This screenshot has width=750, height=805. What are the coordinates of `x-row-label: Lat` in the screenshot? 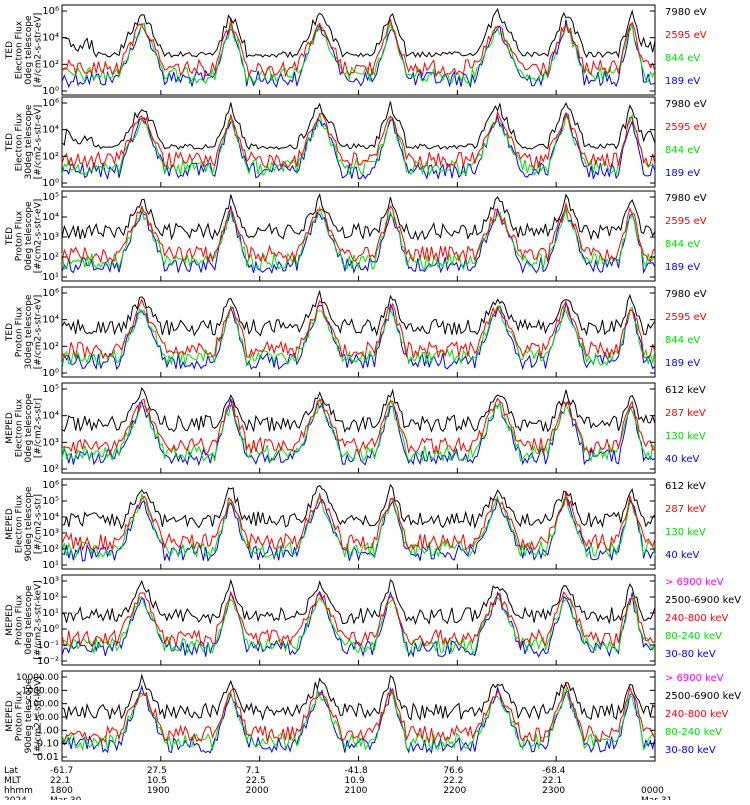 It's located at (11, 771).